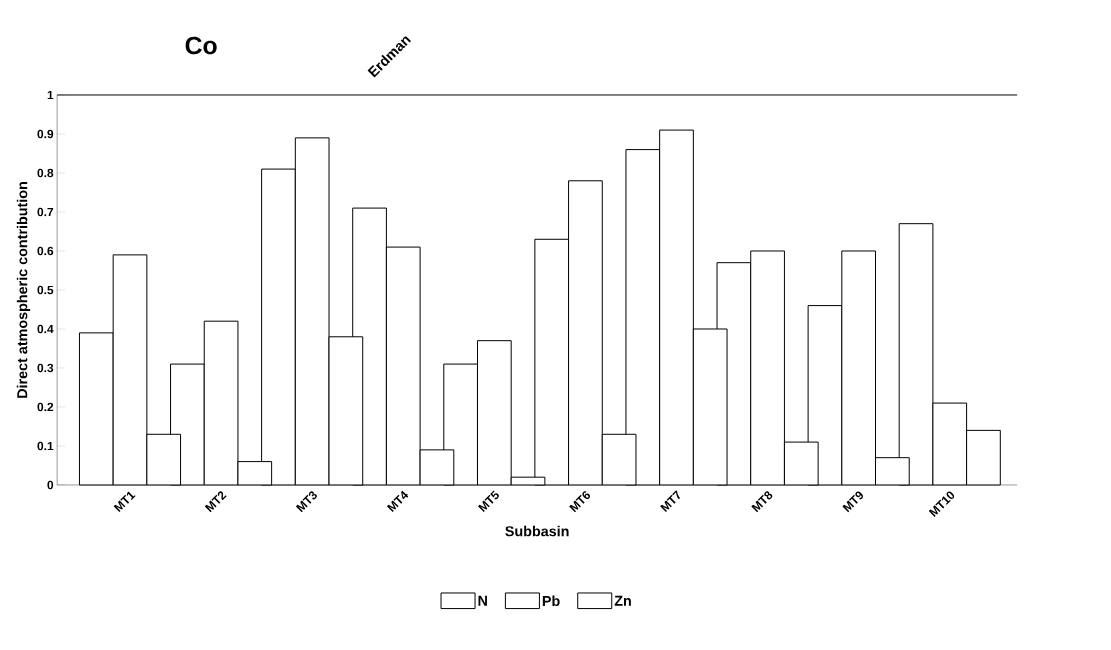 This screenshot has width=1111, height=650. I want to click on y-tick-label: 0.3, so click(45, 368).